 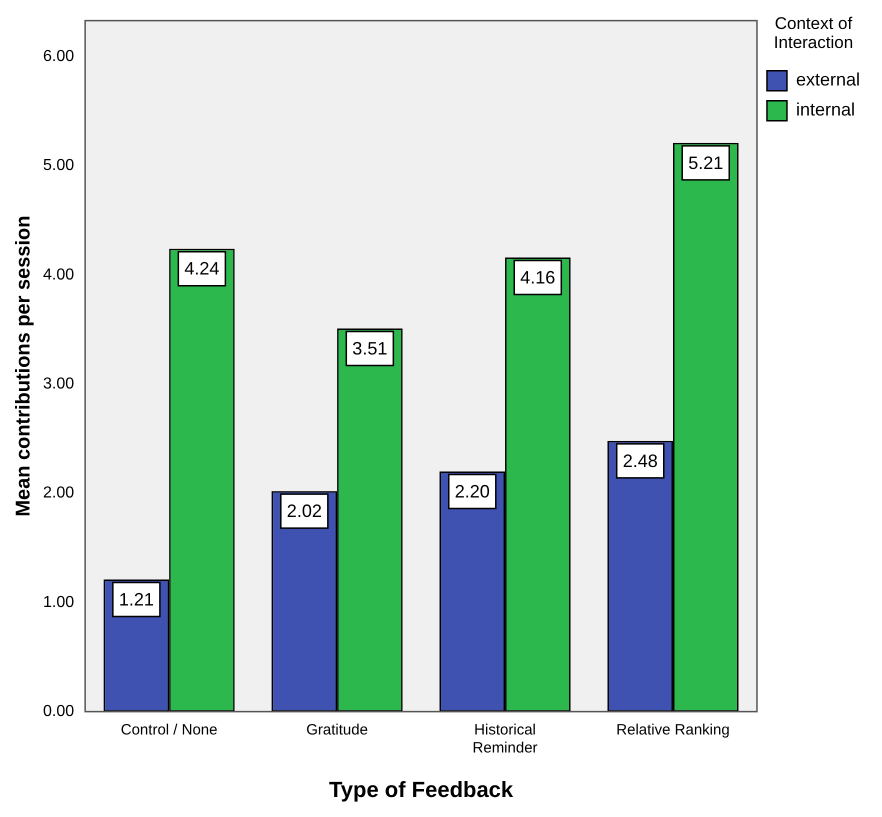 I want to click on y-tick-label: 0.00, so click(x=58, y=711).